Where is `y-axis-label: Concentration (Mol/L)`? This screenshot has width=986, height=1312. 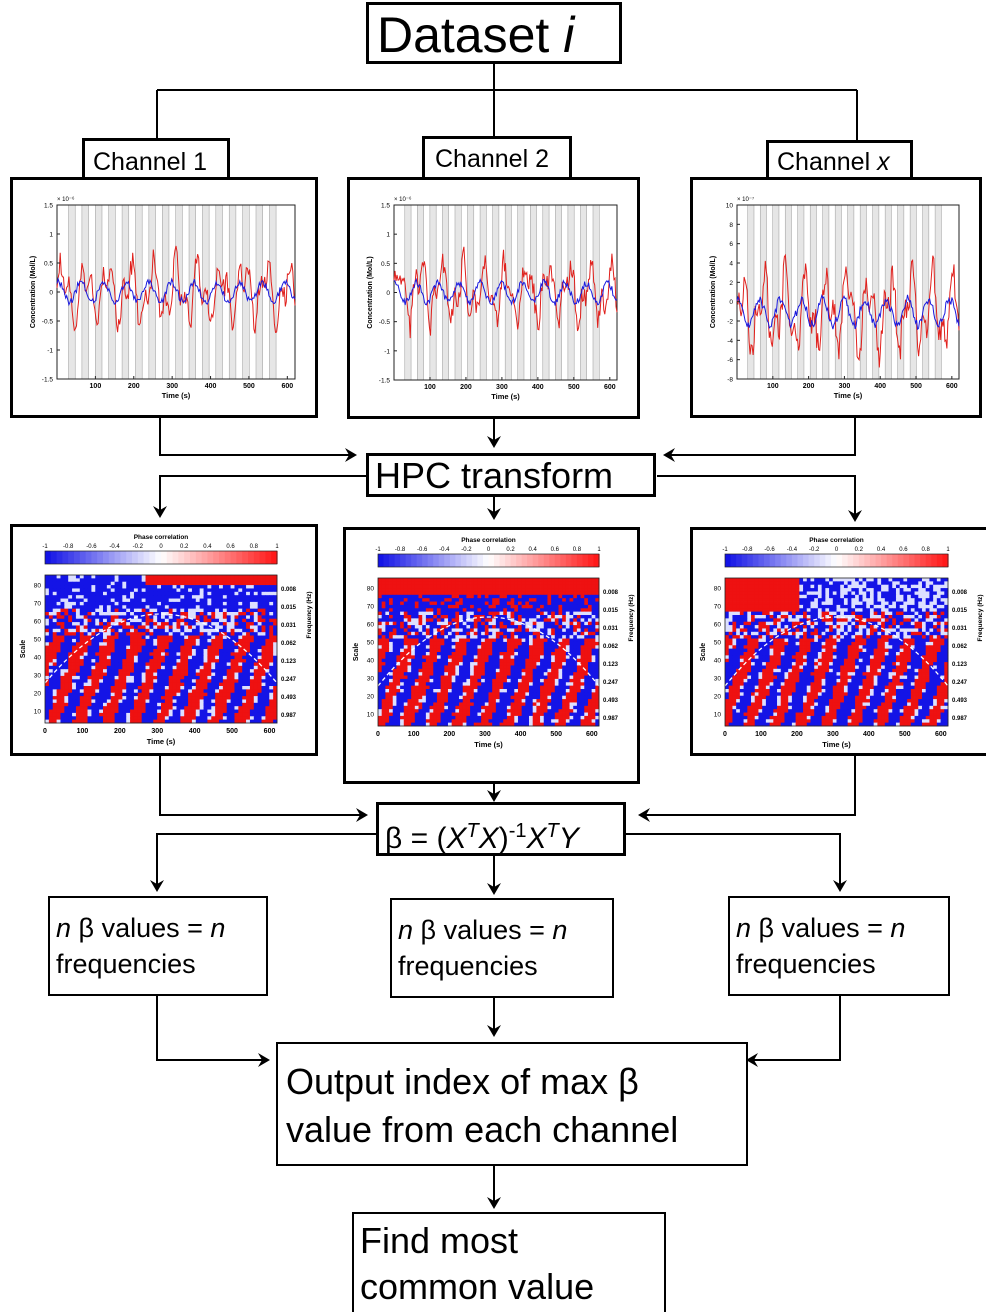 y-axis-label: Concentration (Mol/L) is located at coordinates (370, 292).